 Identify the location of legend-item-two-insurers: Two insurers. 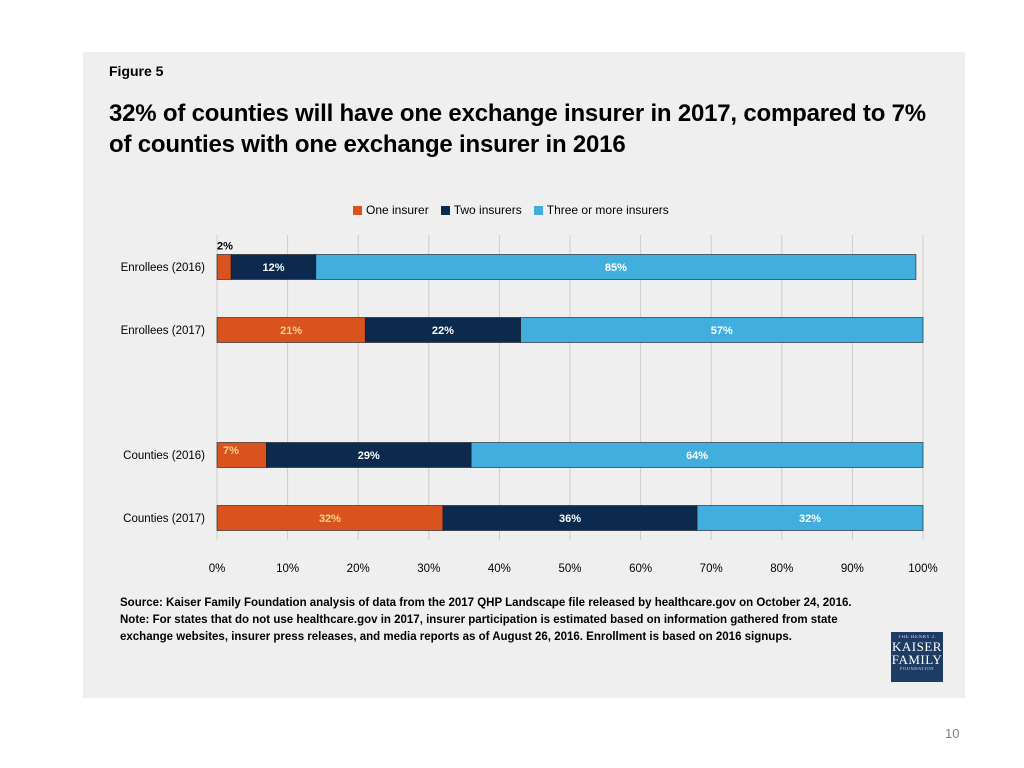
(481, 210).